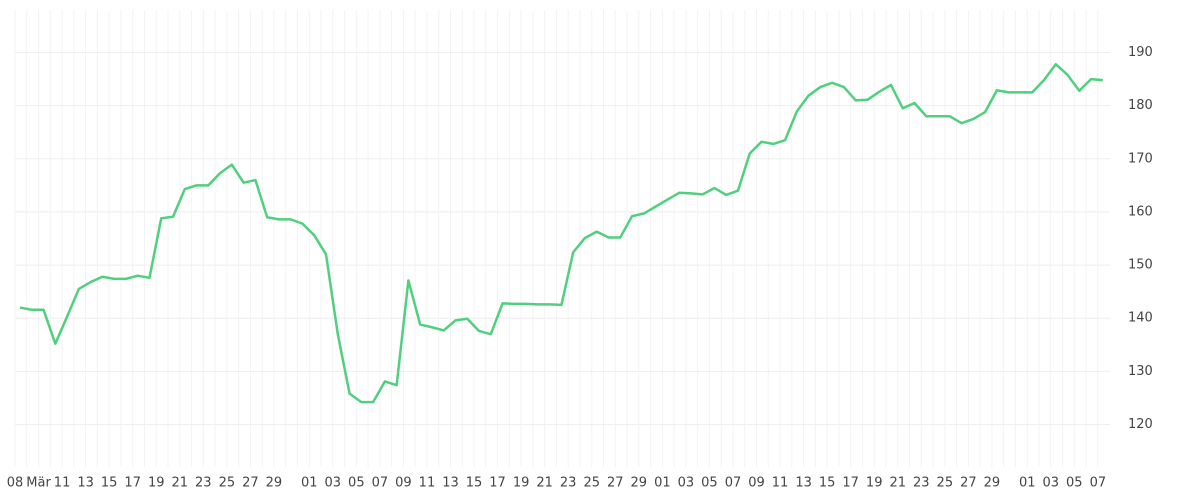 This screenshot has height=500, width=1200. Describe the element at coordinates (1140, 265) in the screenshot. I see `y-tick-label: 150` at that location.